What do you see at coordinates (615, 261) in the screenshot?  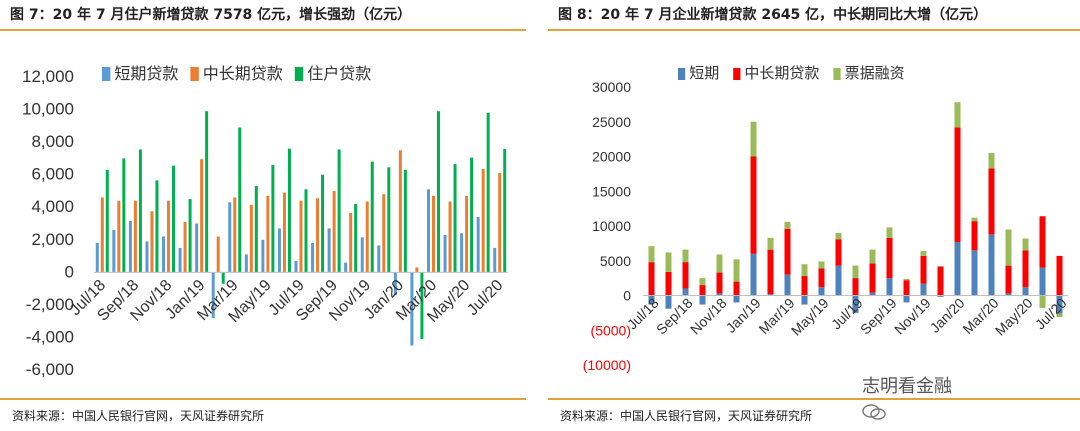 I see `y-tick-label: 5000` at bounding box center [615, 261].